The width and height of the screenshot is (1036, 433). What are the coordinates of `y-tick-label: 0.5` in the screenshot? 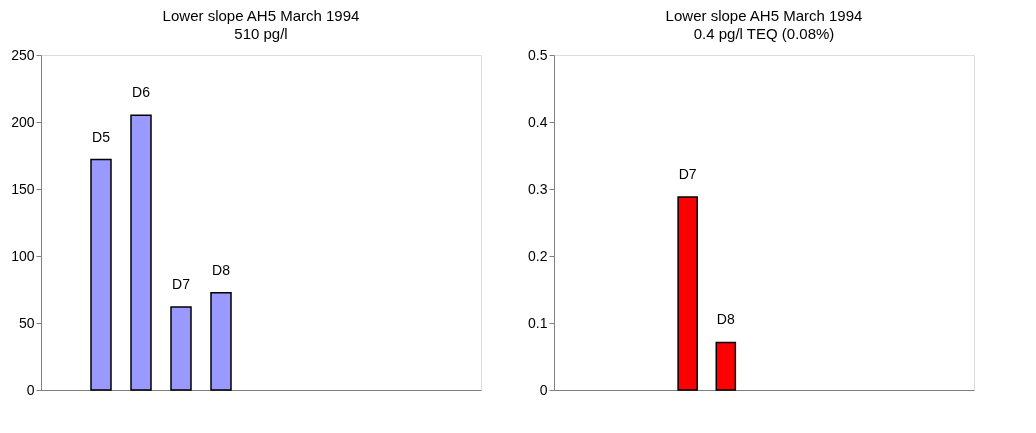 It's located at (538, 54).